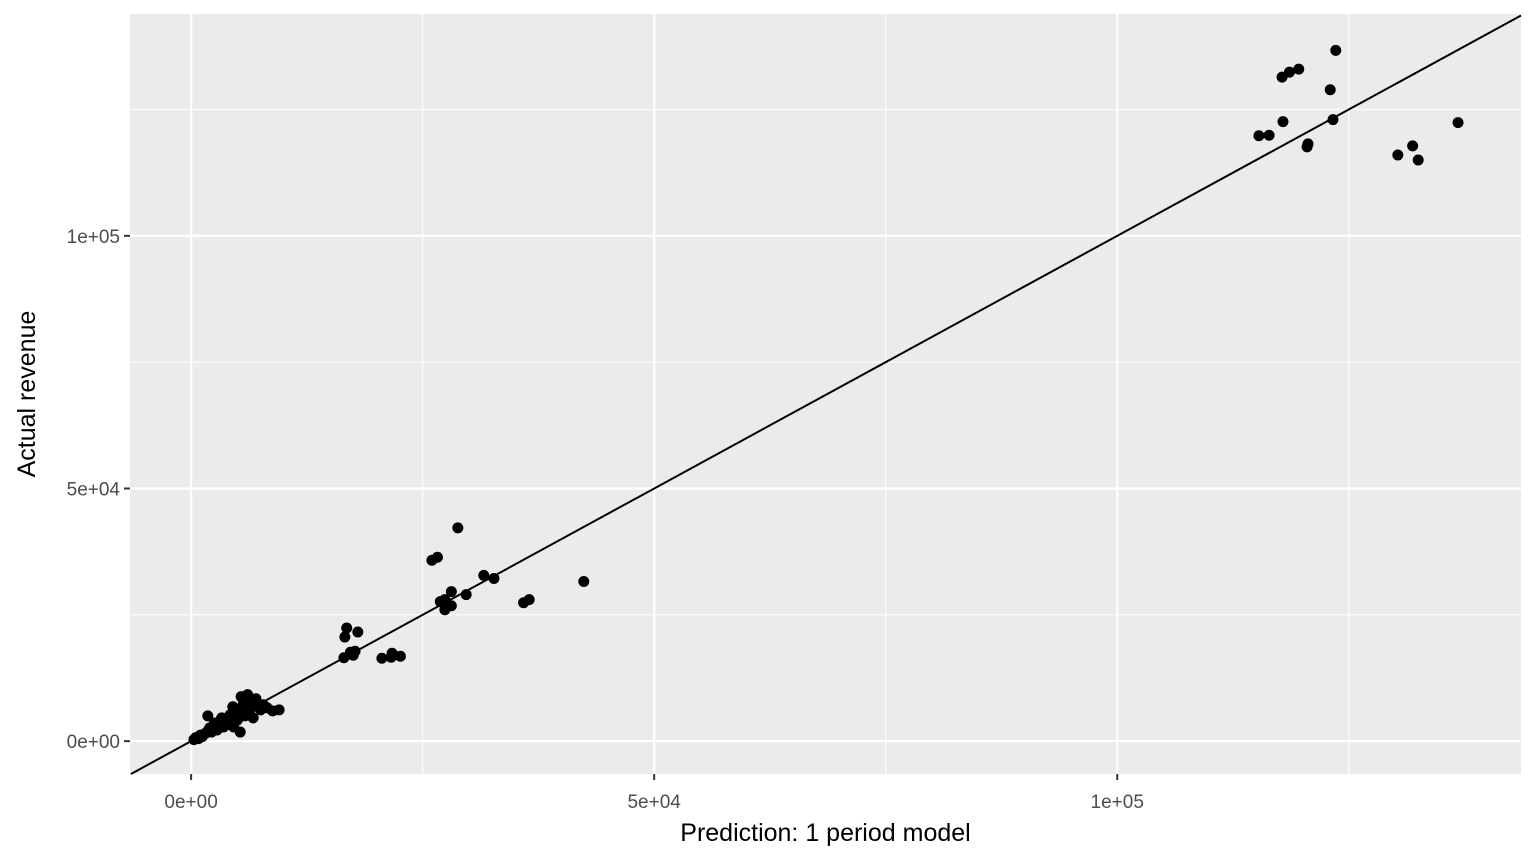 This screenshot has width=1536, height=864. I want to click on y-tick-label: 0e+00, so click(93, 742).